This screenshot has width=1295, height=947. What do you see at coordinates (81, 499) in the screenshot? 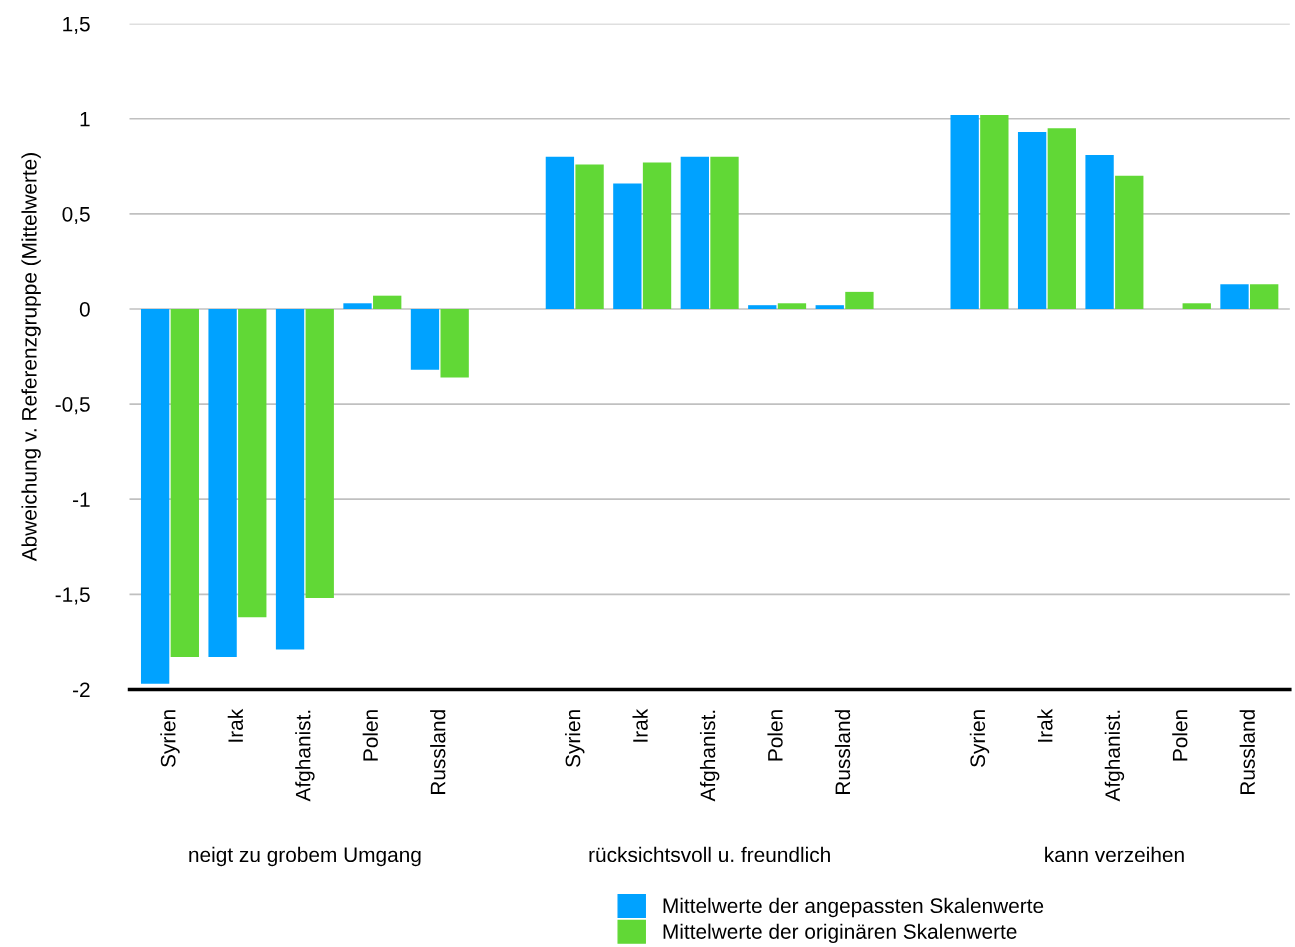
I see `y-tick-label: -1` at bounding box center [81, 499].